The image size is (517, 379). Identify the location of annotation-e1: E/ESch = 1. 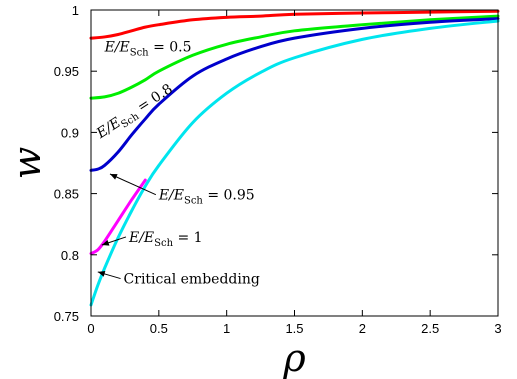
(165, 239).